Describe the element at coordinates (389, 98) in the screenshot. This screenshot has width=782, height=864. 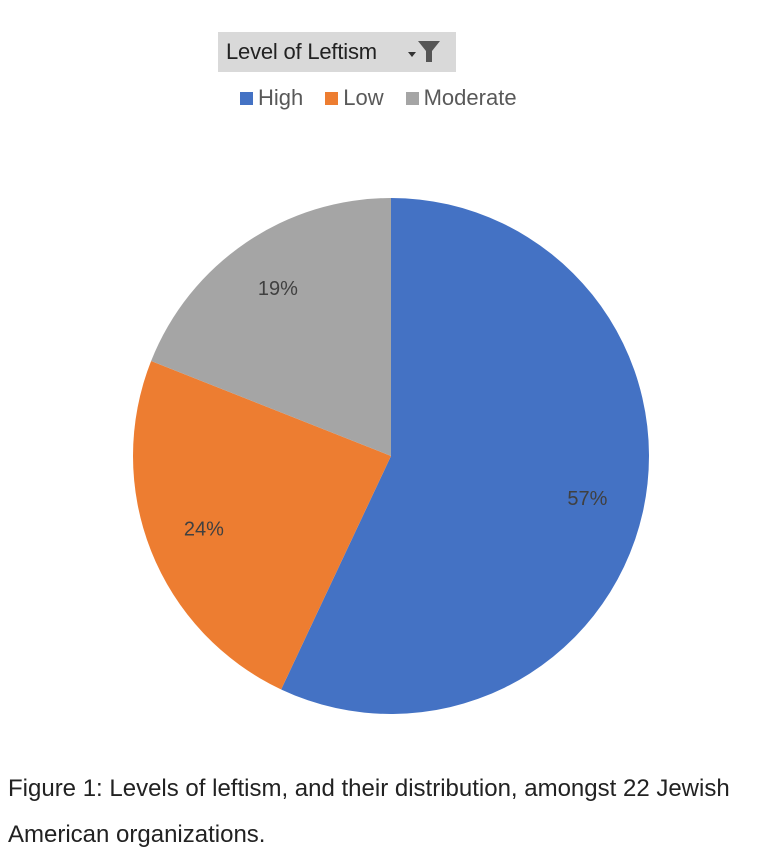
I see `chart-legend: High Low Moderate` at that location.